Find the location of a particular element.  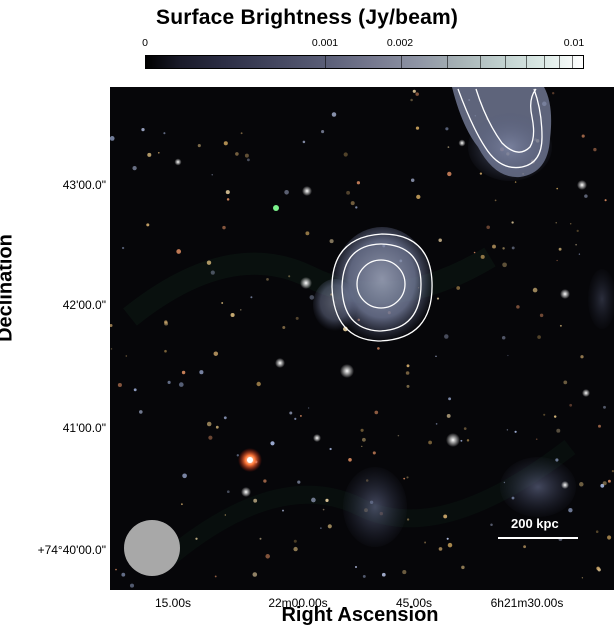

radio-contours is located at coordinates (437, 215).